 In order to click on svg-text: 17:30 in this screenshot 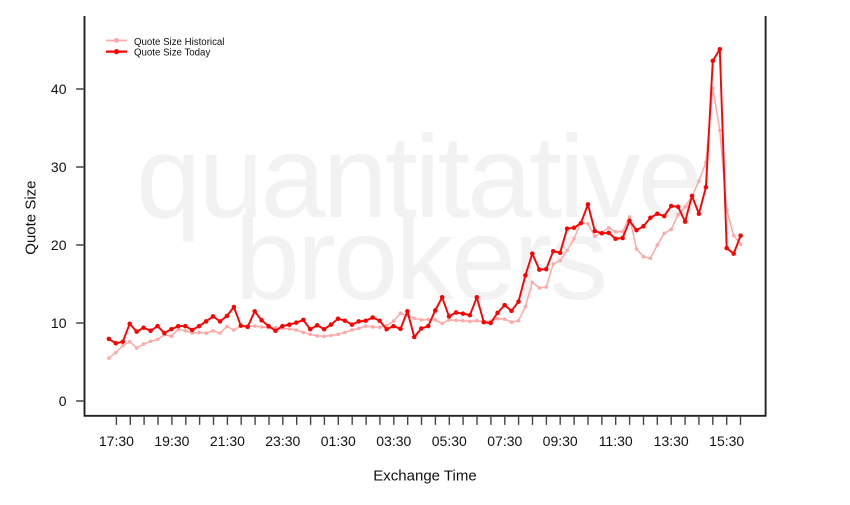, I will do `click(116, 441)`.